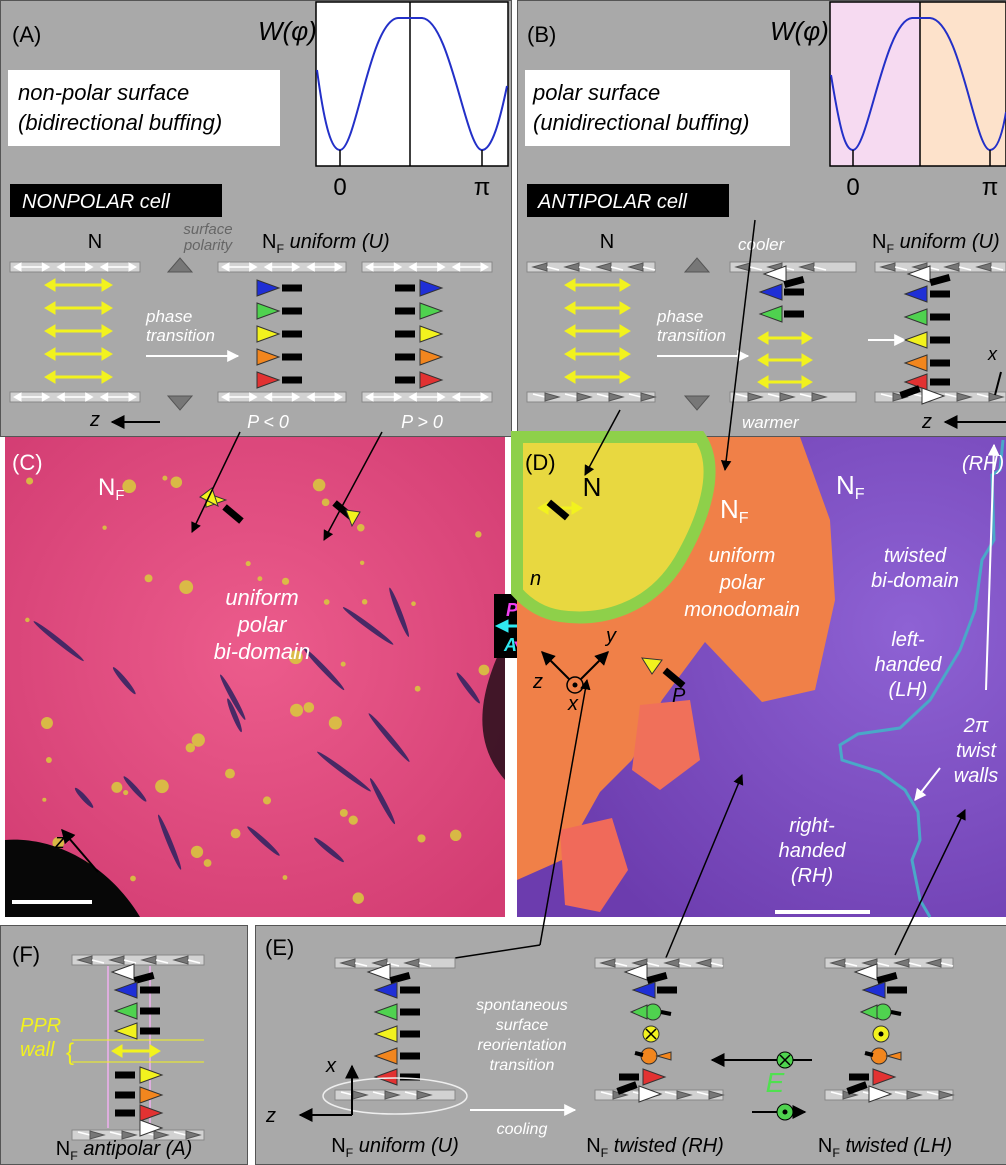 The width and height of the screenshot is (1006, 1165). I want to click on phase-label: NF, so click(734, 510).